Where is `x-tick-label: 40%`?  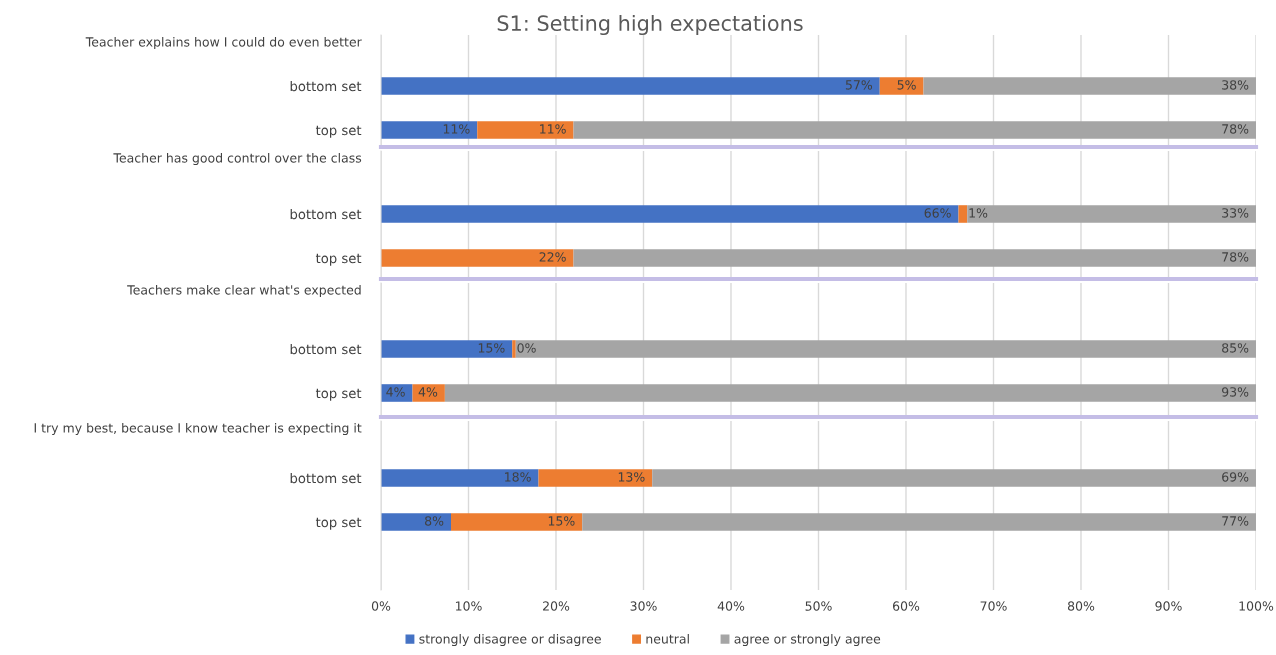 x-tick-label: 40% is located at coordinates (731, 606).